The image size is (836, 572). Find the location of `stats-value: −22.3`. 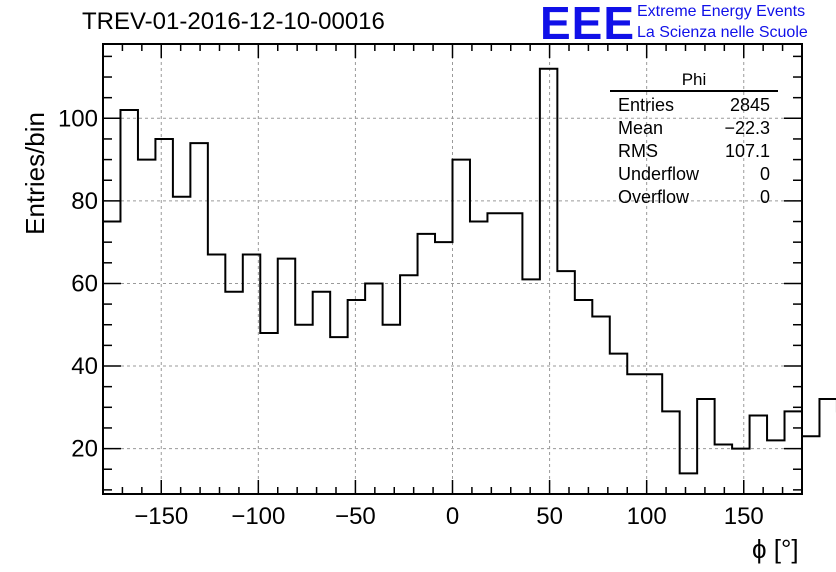

stats-value: −22.3 is located at coordinates (747, 128).